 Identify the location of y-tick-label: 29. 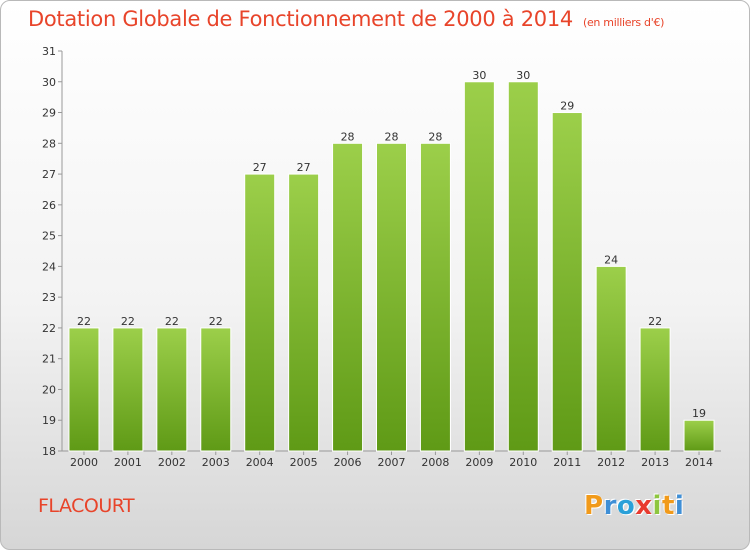
(49, 113).